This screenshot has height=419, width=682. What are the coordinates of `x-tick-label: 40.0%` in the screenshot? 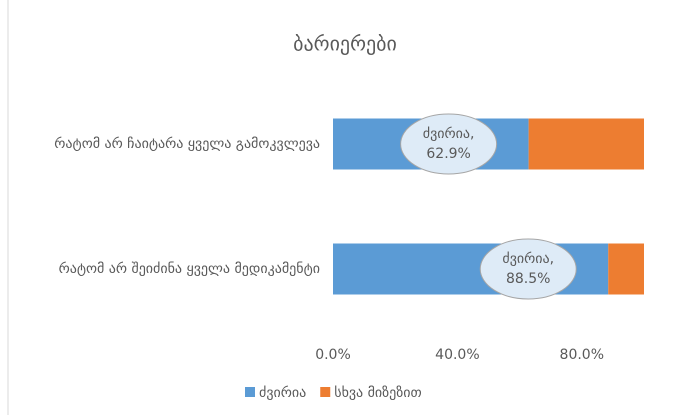 It's located at (457, 355).